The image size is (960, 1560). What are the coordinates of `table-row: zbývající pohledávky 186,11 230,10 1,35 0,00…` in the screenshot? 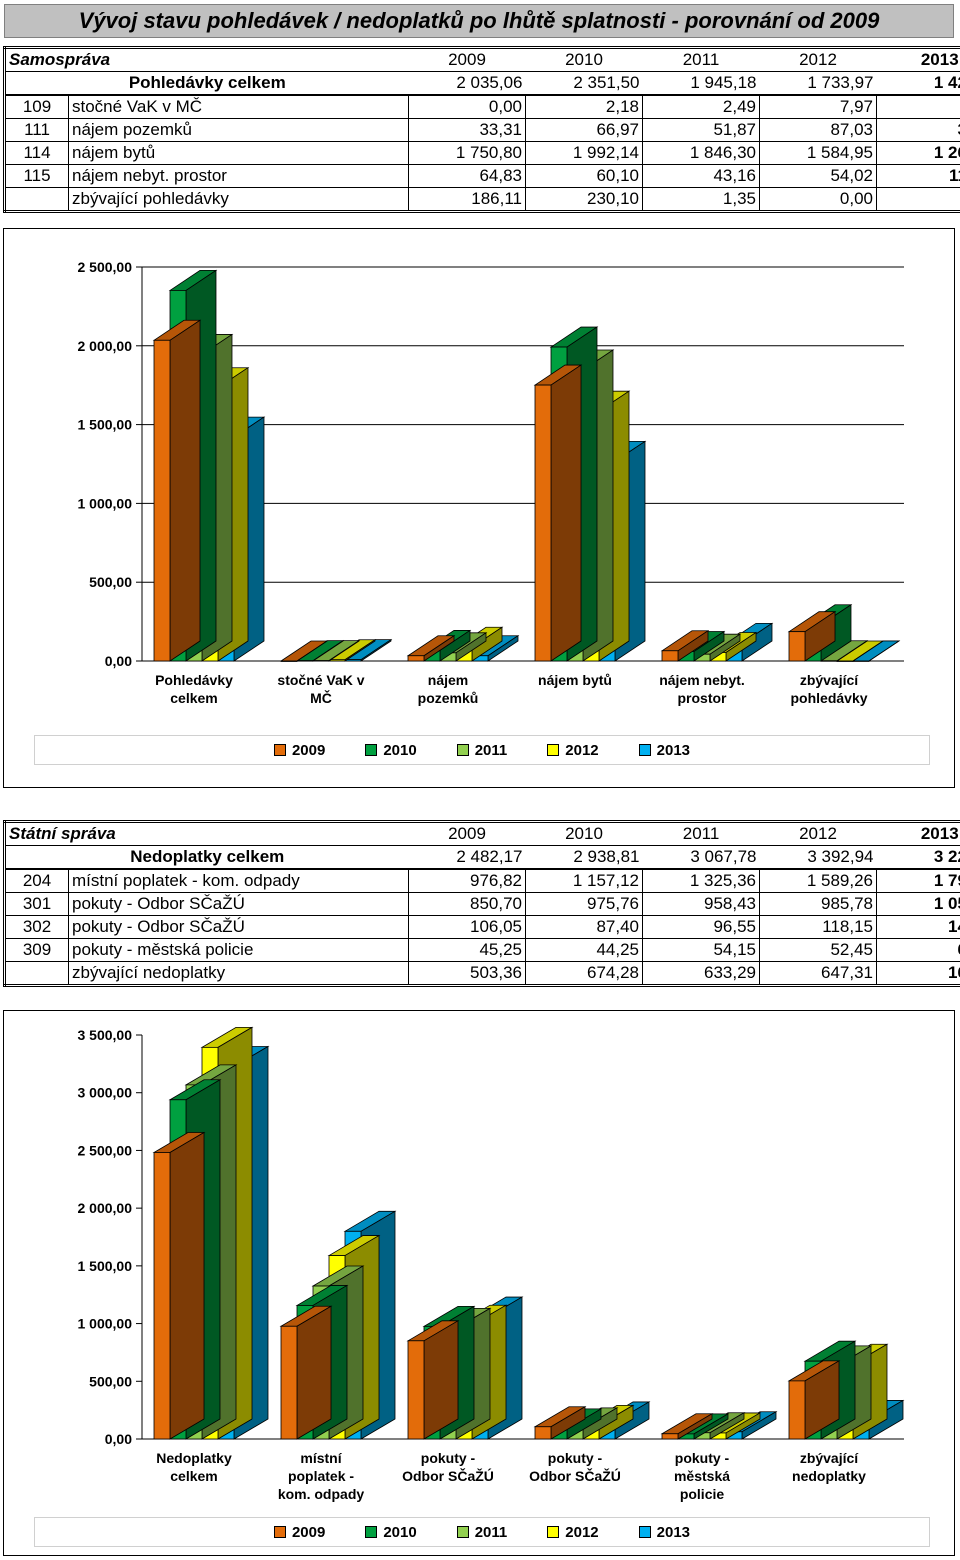 It's located at (482, 199).